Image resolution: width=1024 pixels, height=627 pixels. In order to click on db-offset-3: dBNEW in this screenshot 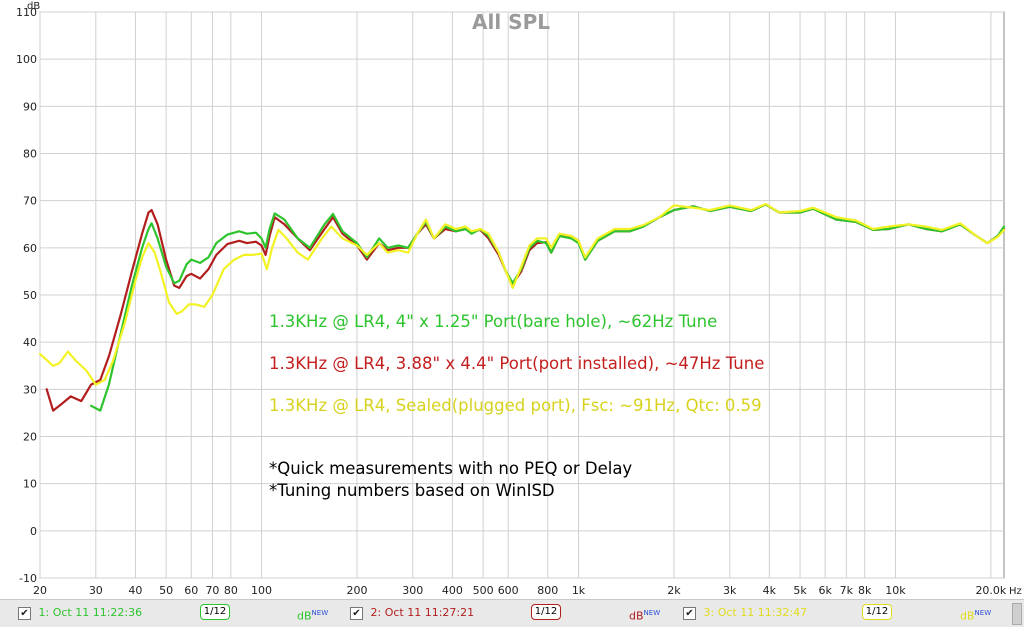, I will do `click(975, 615)`.